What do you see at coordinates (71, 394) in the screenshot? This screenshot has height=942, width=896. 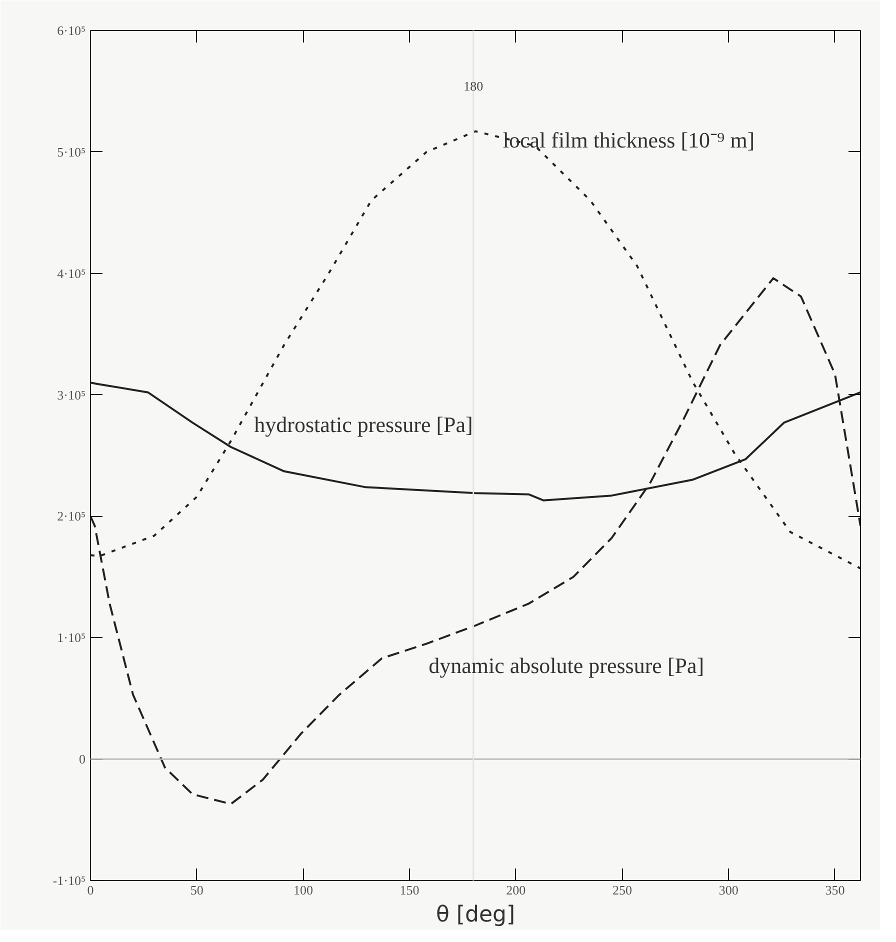 I see `y-tick-label: 3·10⁵` at bounding box center [71, 394].